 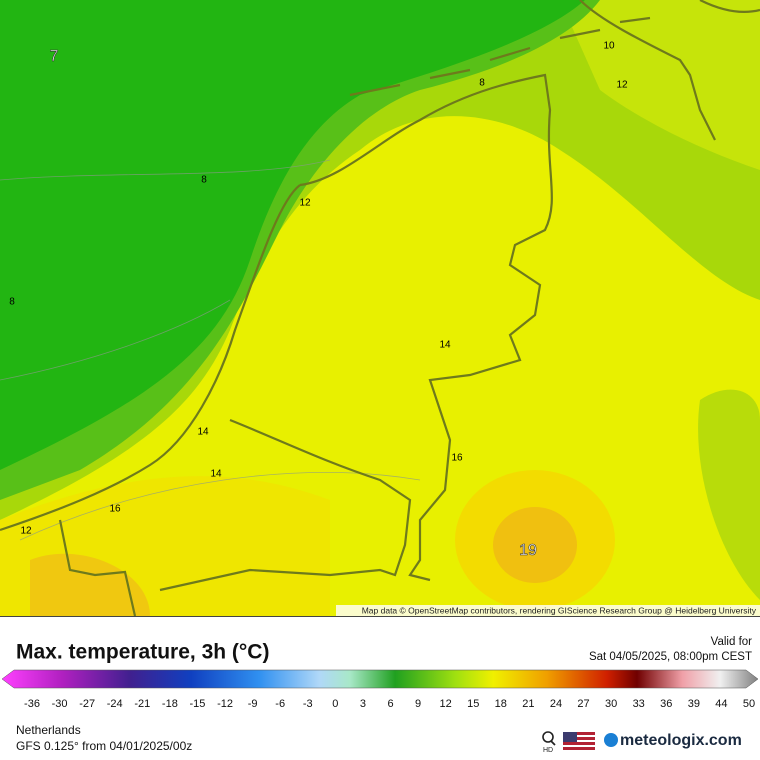 I want to click on colorbar-tick-label: 33, so click(x=639, y=704).